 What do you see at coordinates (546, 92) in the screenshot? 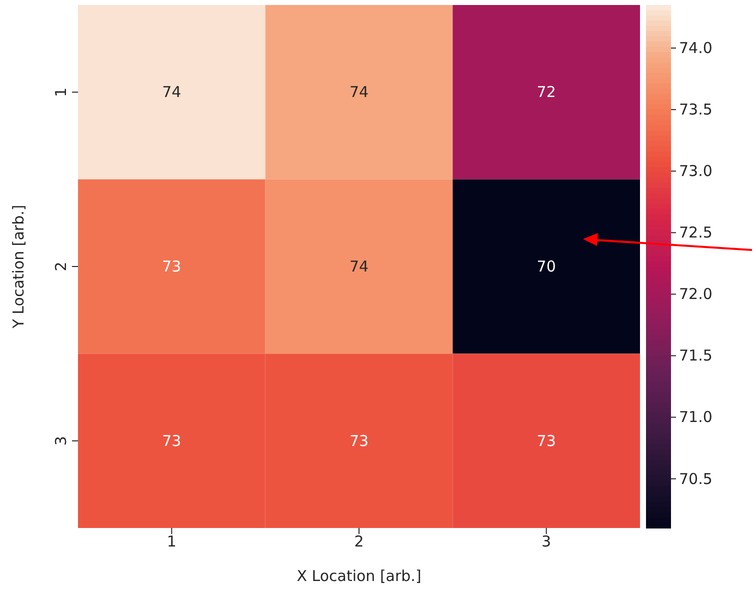
I see `data-label: 72` at bounding box center [546, 92].